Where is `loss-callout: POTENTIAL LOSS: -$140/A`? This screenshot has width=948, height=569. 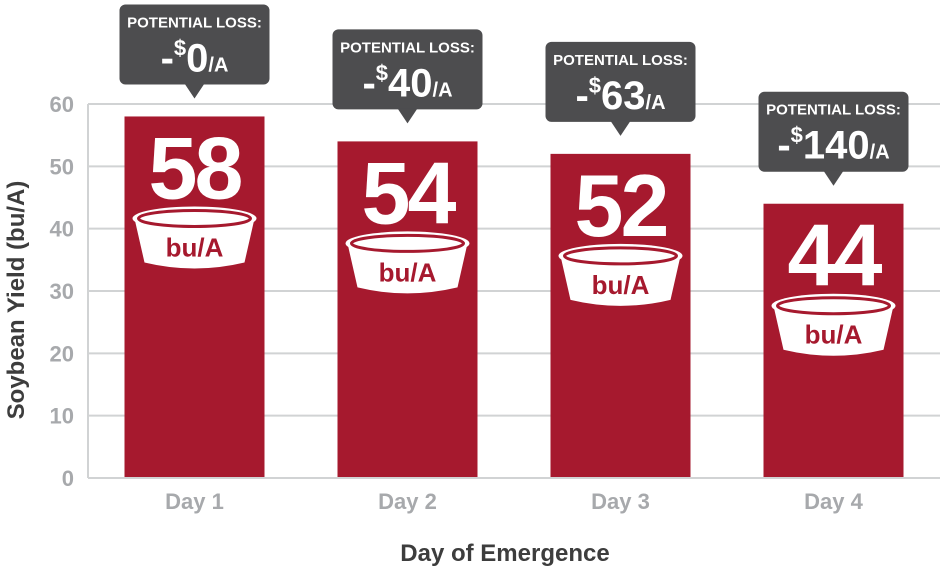 loss-callout: POTENTIAL LOSS: -$140/A is located at coordinates (833, 138).